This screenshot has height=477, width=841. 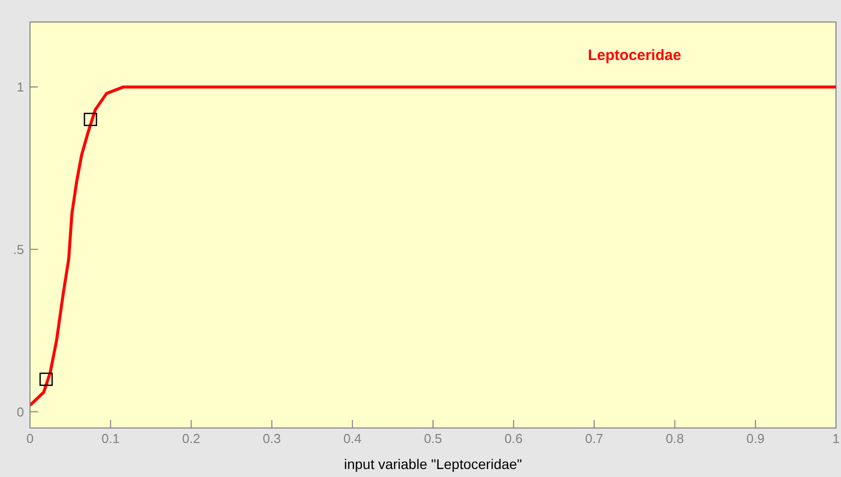 What do you see at coordinates (20, 412) in the screenshot?
I see `y-tick-label: 0` at bounding box center [20, 412].